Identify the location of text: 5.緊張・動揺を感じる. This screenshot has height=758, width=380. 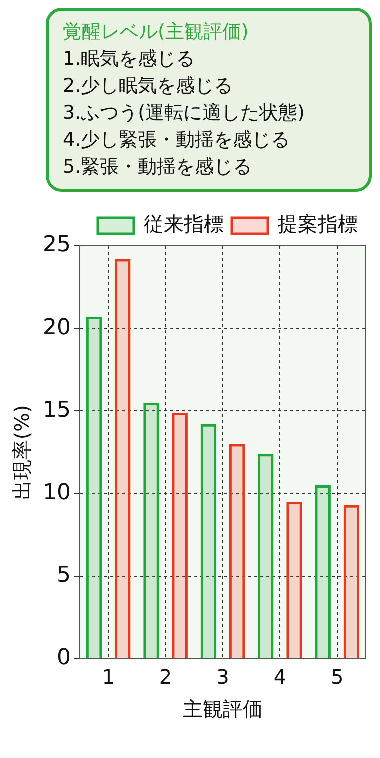
(158, 167).